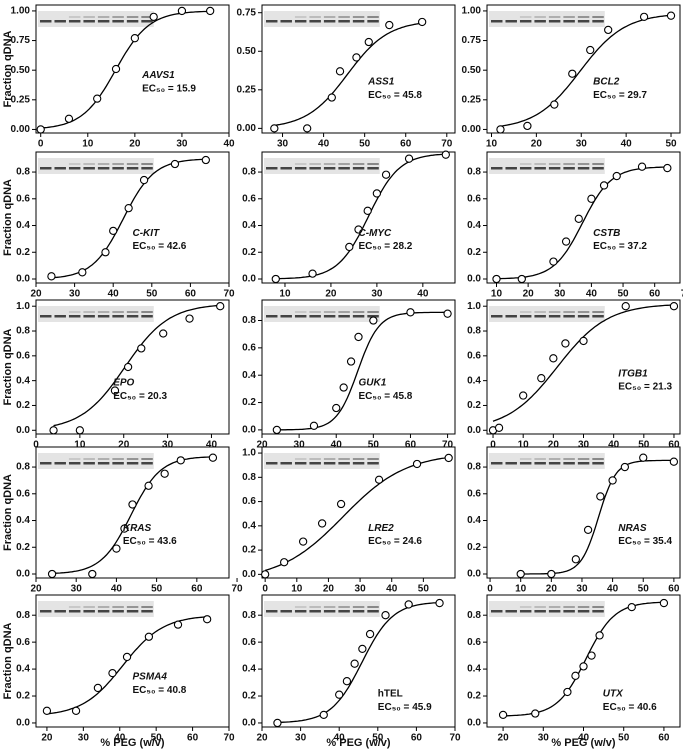 The height and width of the screenshot is (751, 683). What do you see at coordinates (472, 129) in the screenshot?
I see `y-tick-label: 0.00` at bounding box center [472, 129].